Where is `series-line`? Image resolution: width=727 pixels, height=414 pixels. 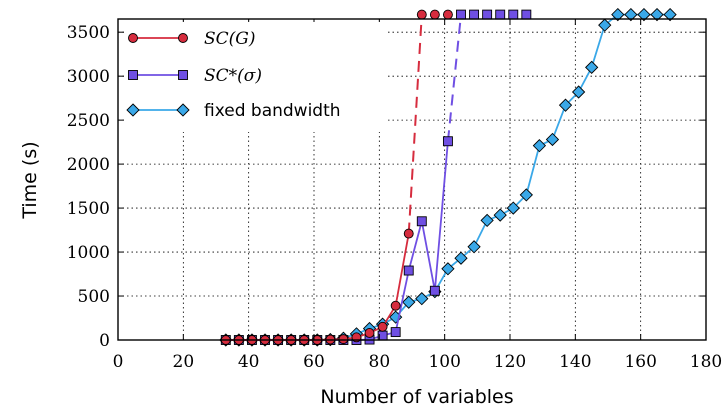 series-line is located at coordinates (337, 241).